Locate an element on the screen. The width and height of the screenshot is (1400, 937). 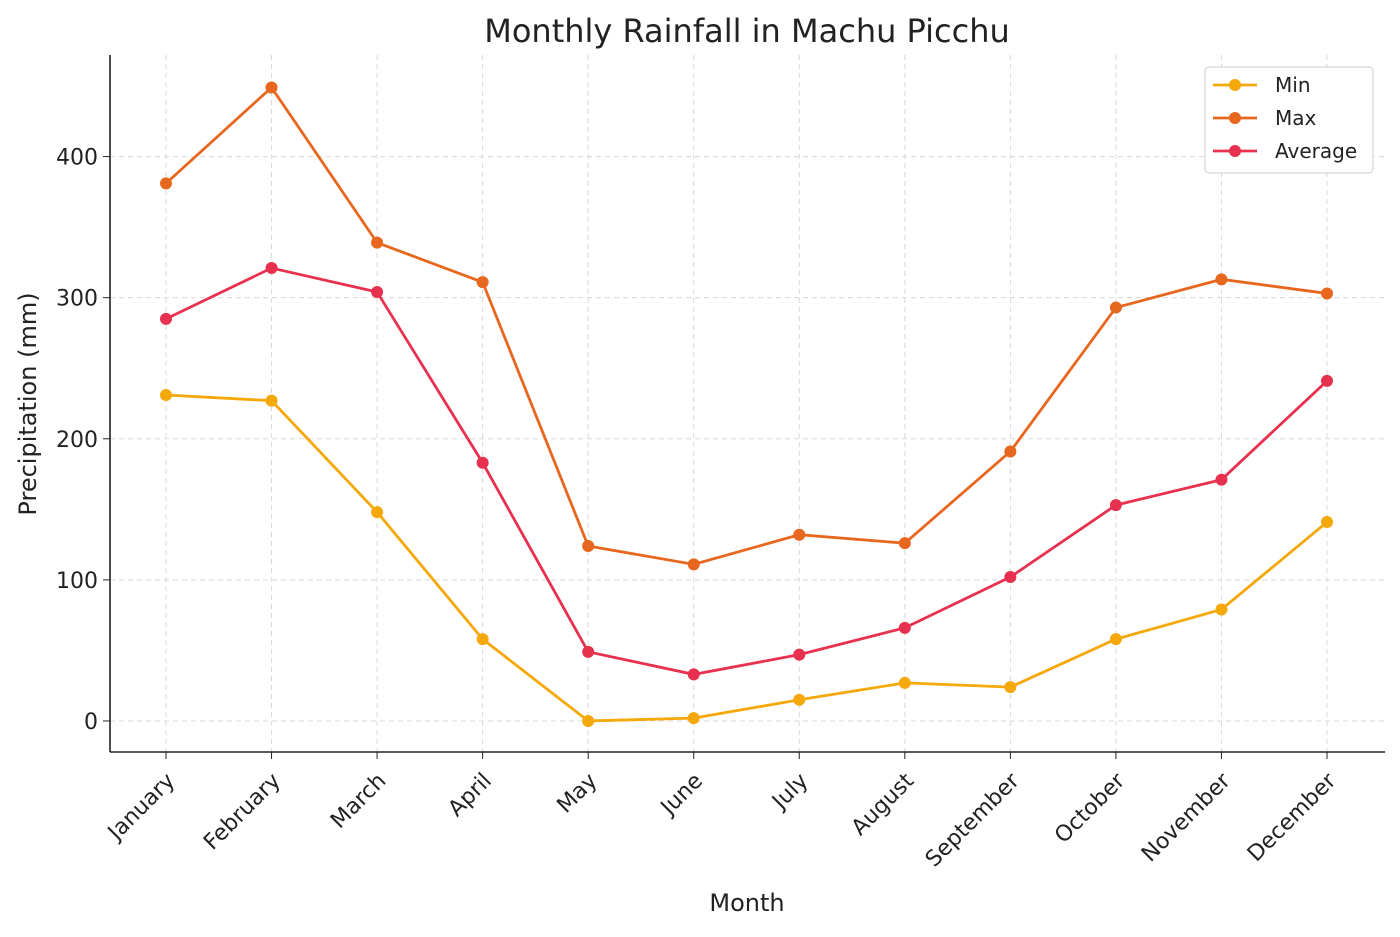
legend-label: Max is located at coordinates (1296, 118).